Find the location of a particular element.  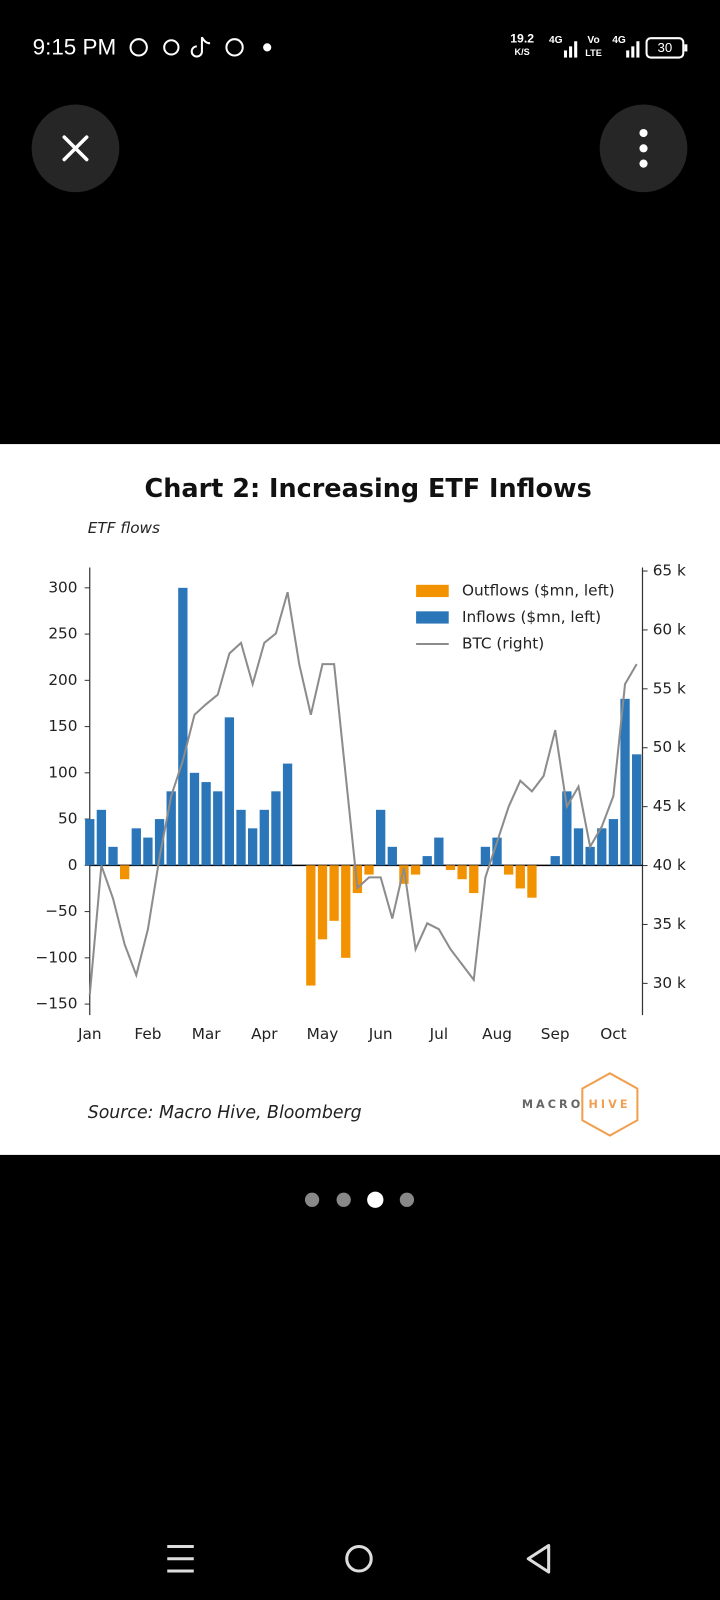

nav-menu is located at coordinates (180, 1558).